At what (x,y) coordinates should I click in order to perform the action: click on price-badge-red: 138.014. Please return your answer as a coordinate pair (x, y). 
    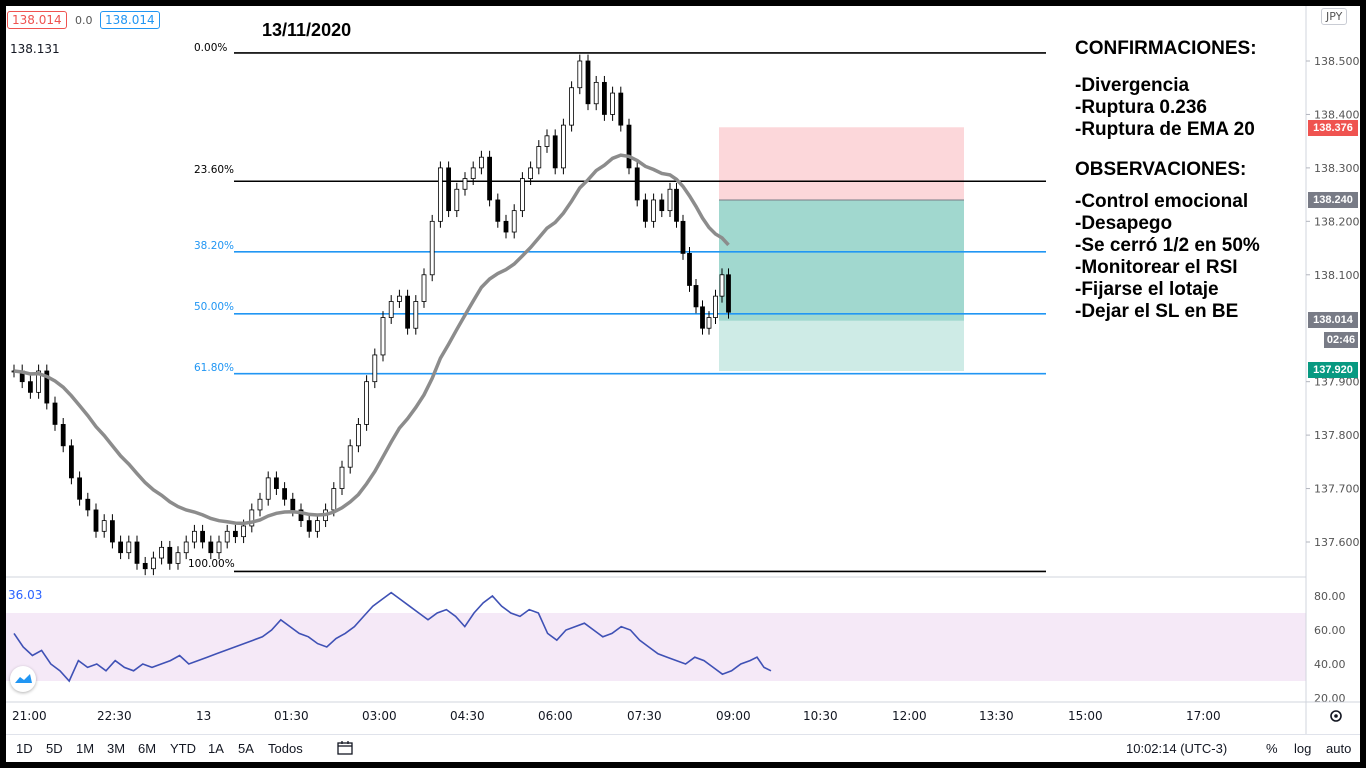
    Looking at the image, I should click on (37, 20).